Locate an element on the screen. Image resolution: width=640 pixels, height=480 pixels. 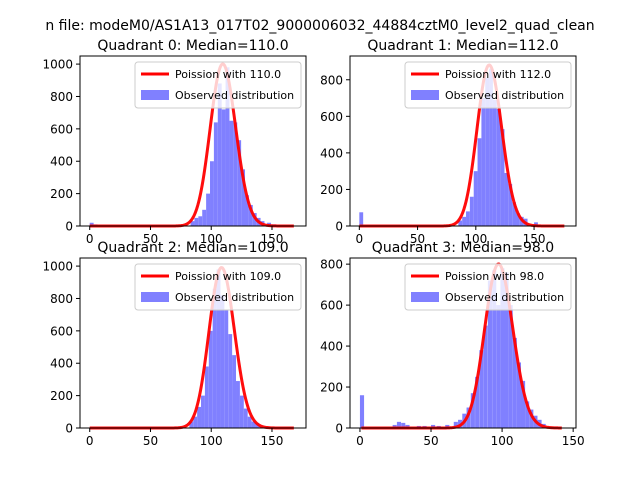
legend-label: Poission with 98.0 is located at coordinates (494, 276).